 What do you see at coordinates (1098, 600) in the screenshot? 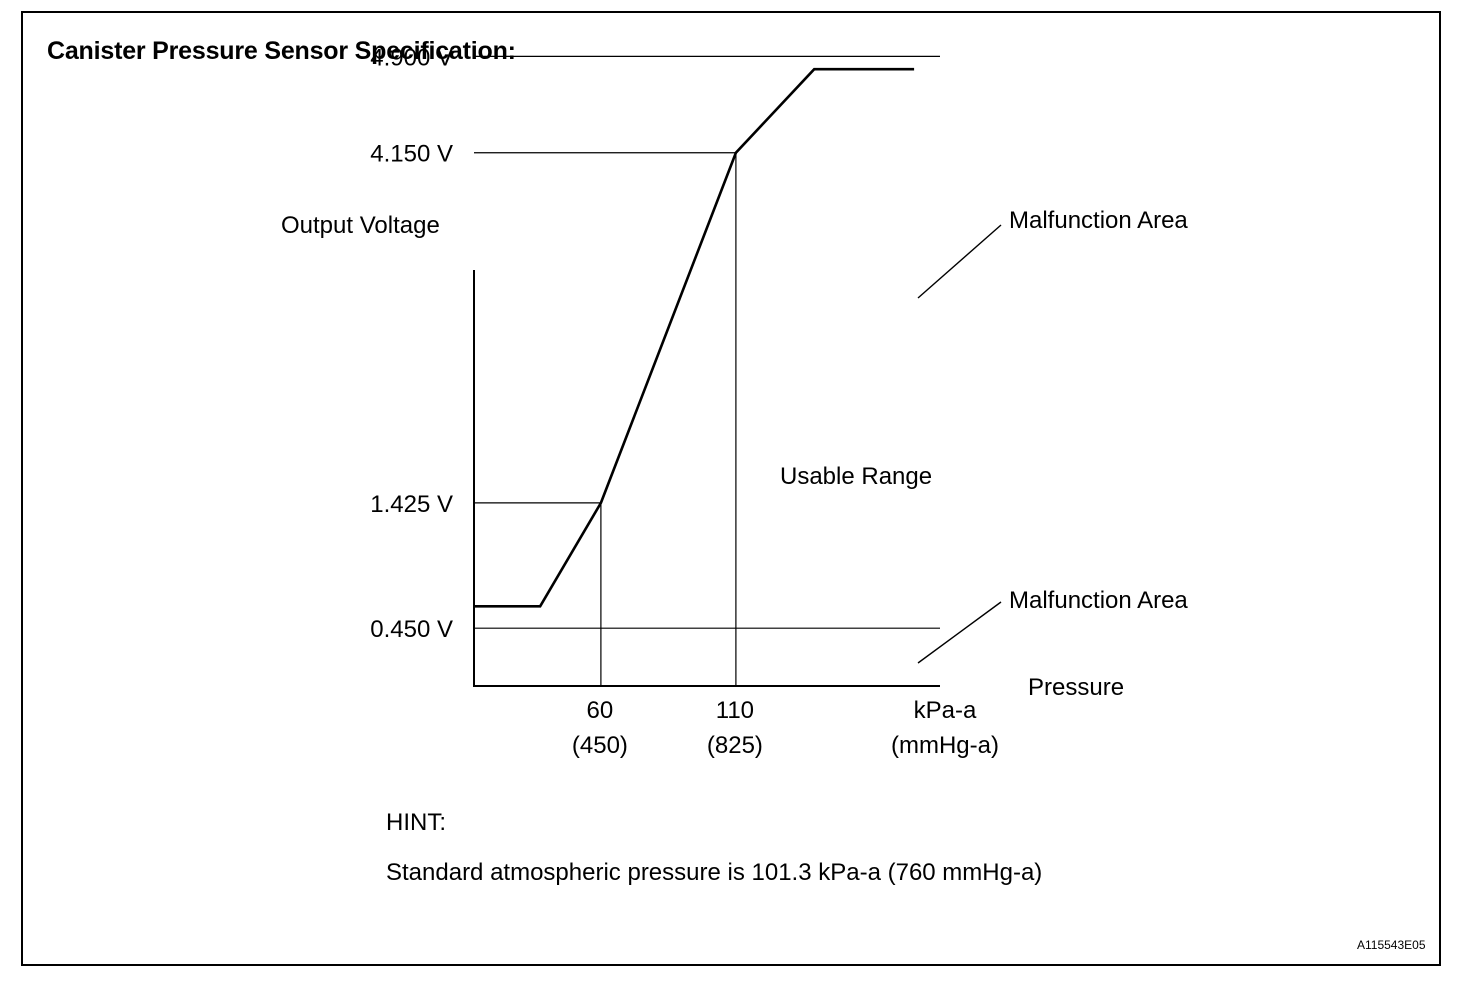
I see `annotation-malfunction-lower: Malfunction Area` at bounding box center [1098, 600].